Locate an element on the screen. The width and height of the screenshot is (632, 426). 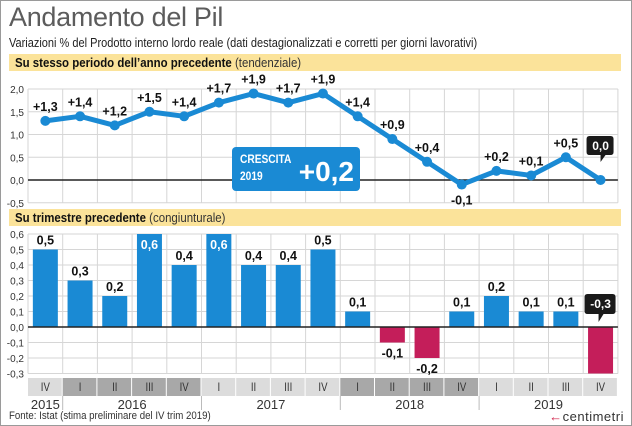
data-label: 0,2 is located at coordinates (496, 287).